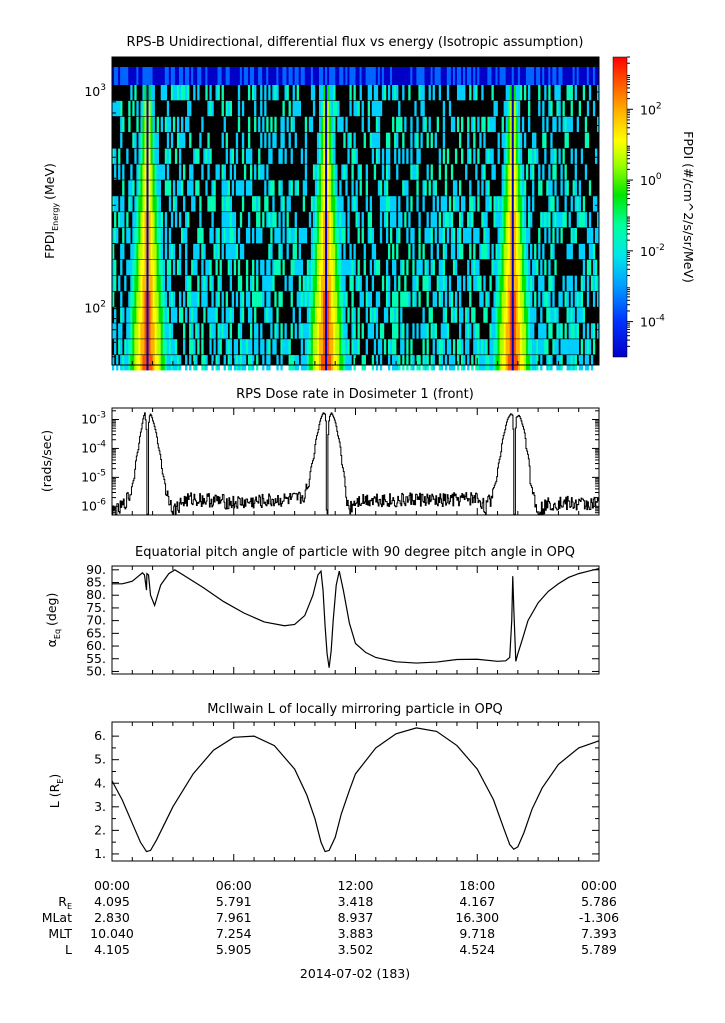  I want to click on colorbar, so click(620, 207).